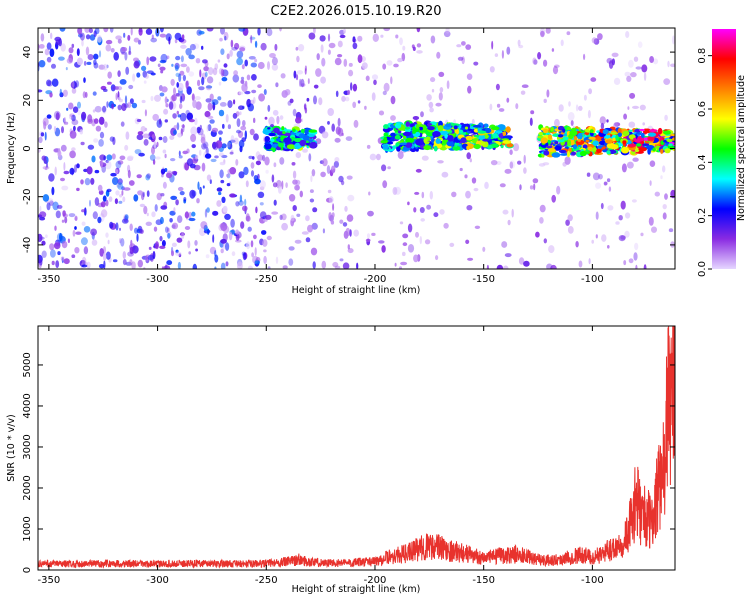 The image size is (750, 600). Describe the element at coordinates (27, 100) in the screenshot. I see `spectrogram-y-tick-label: 20` at that location.